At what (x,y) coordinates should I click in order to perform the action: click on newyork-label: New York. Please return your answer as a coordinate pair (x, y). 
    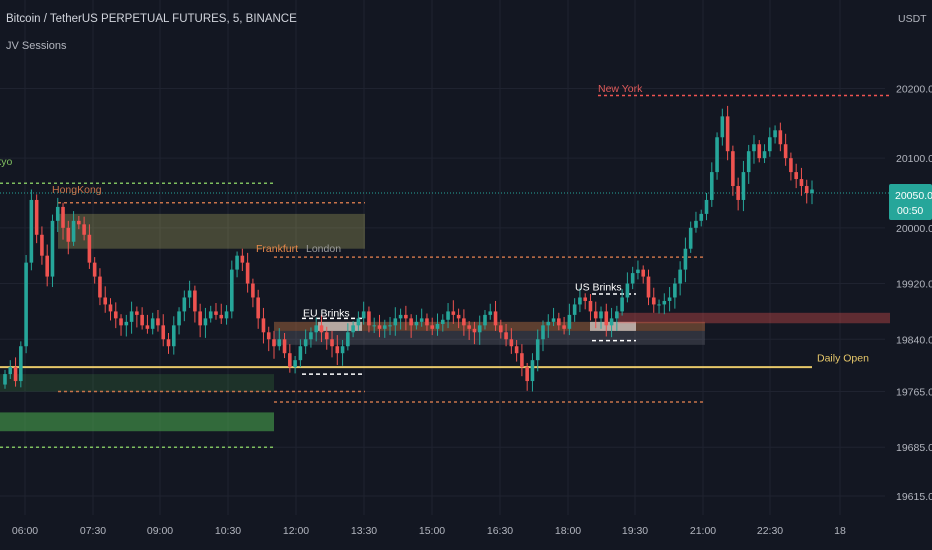
    Looking at the image, I should click on (620, 89).